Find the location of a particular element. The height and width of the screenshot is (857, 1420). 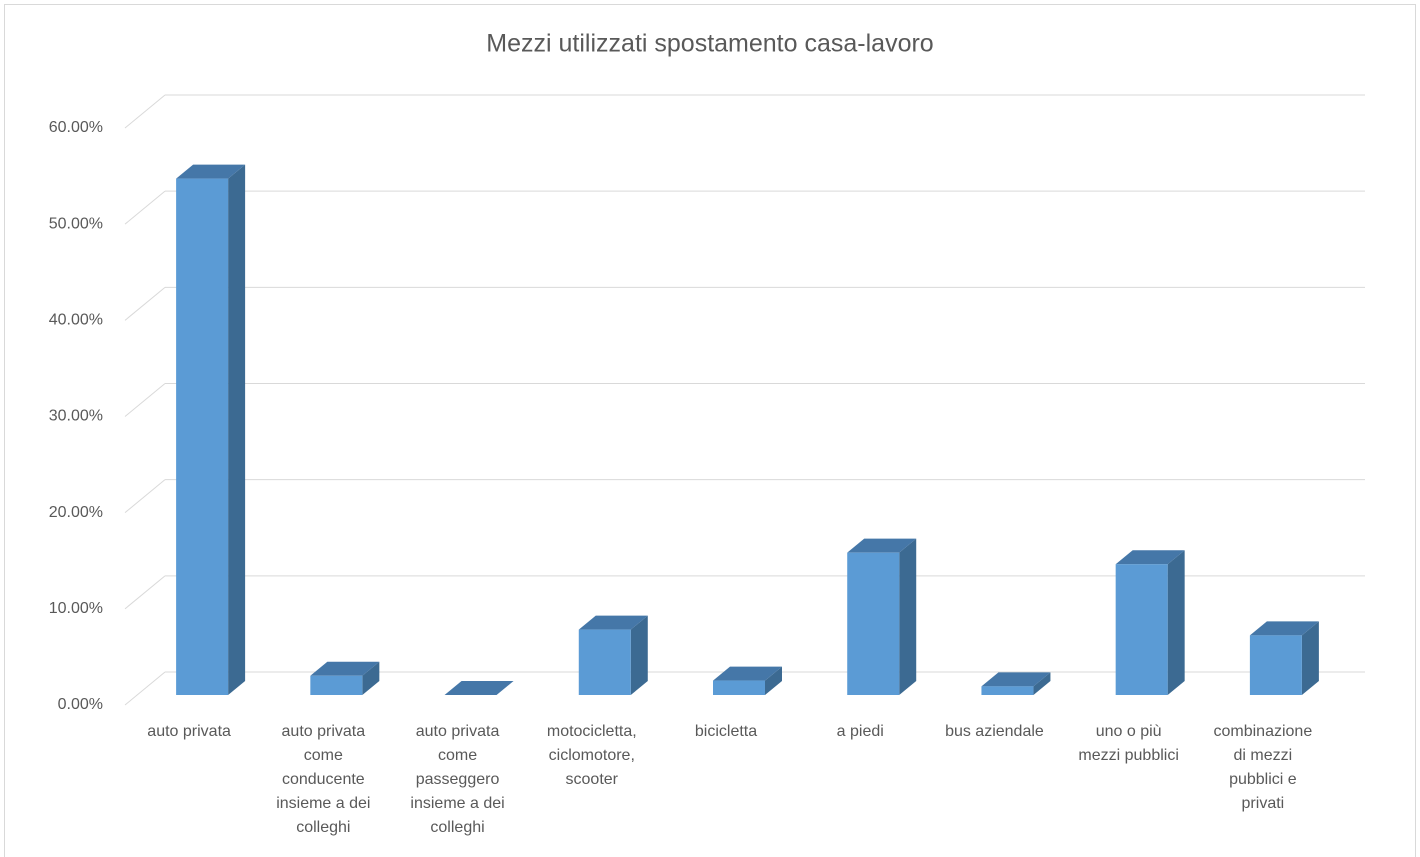

chart-title: Mezzi utilizzati spostamento casa-lavoro is located at coordinates (709, 44).